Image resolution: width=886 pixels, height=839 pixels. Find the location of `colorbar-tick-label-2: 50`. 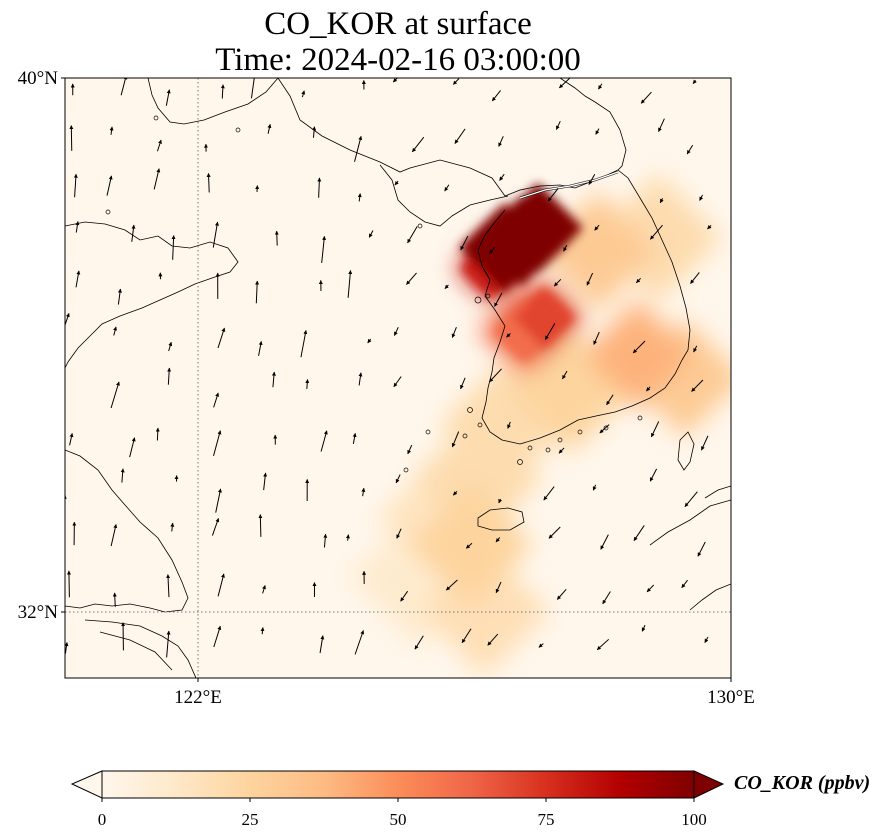

colorbar-tick-label-2: 50 is located at coordinates (398, 819).